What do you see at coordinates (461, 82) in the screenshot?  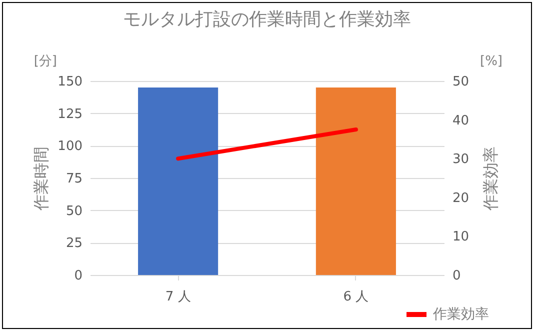 I see `y2-tick-label: 50` at bounding box center [461, 82].